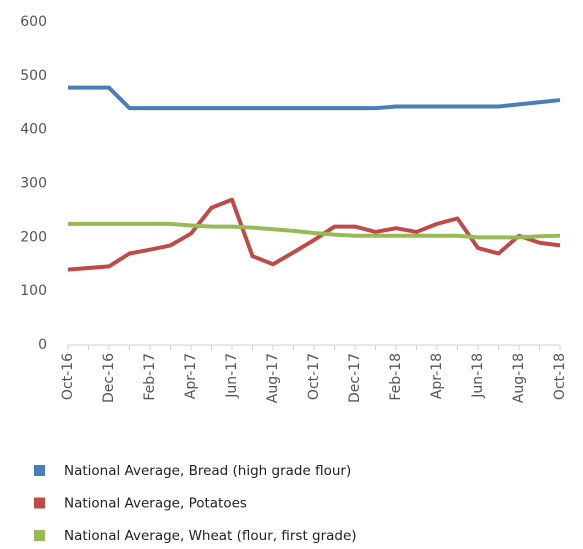 Image resolution: width=583 pixels, height=549 pixels. I want to click on x-tick-label: Apr-17, so click(191, 376).